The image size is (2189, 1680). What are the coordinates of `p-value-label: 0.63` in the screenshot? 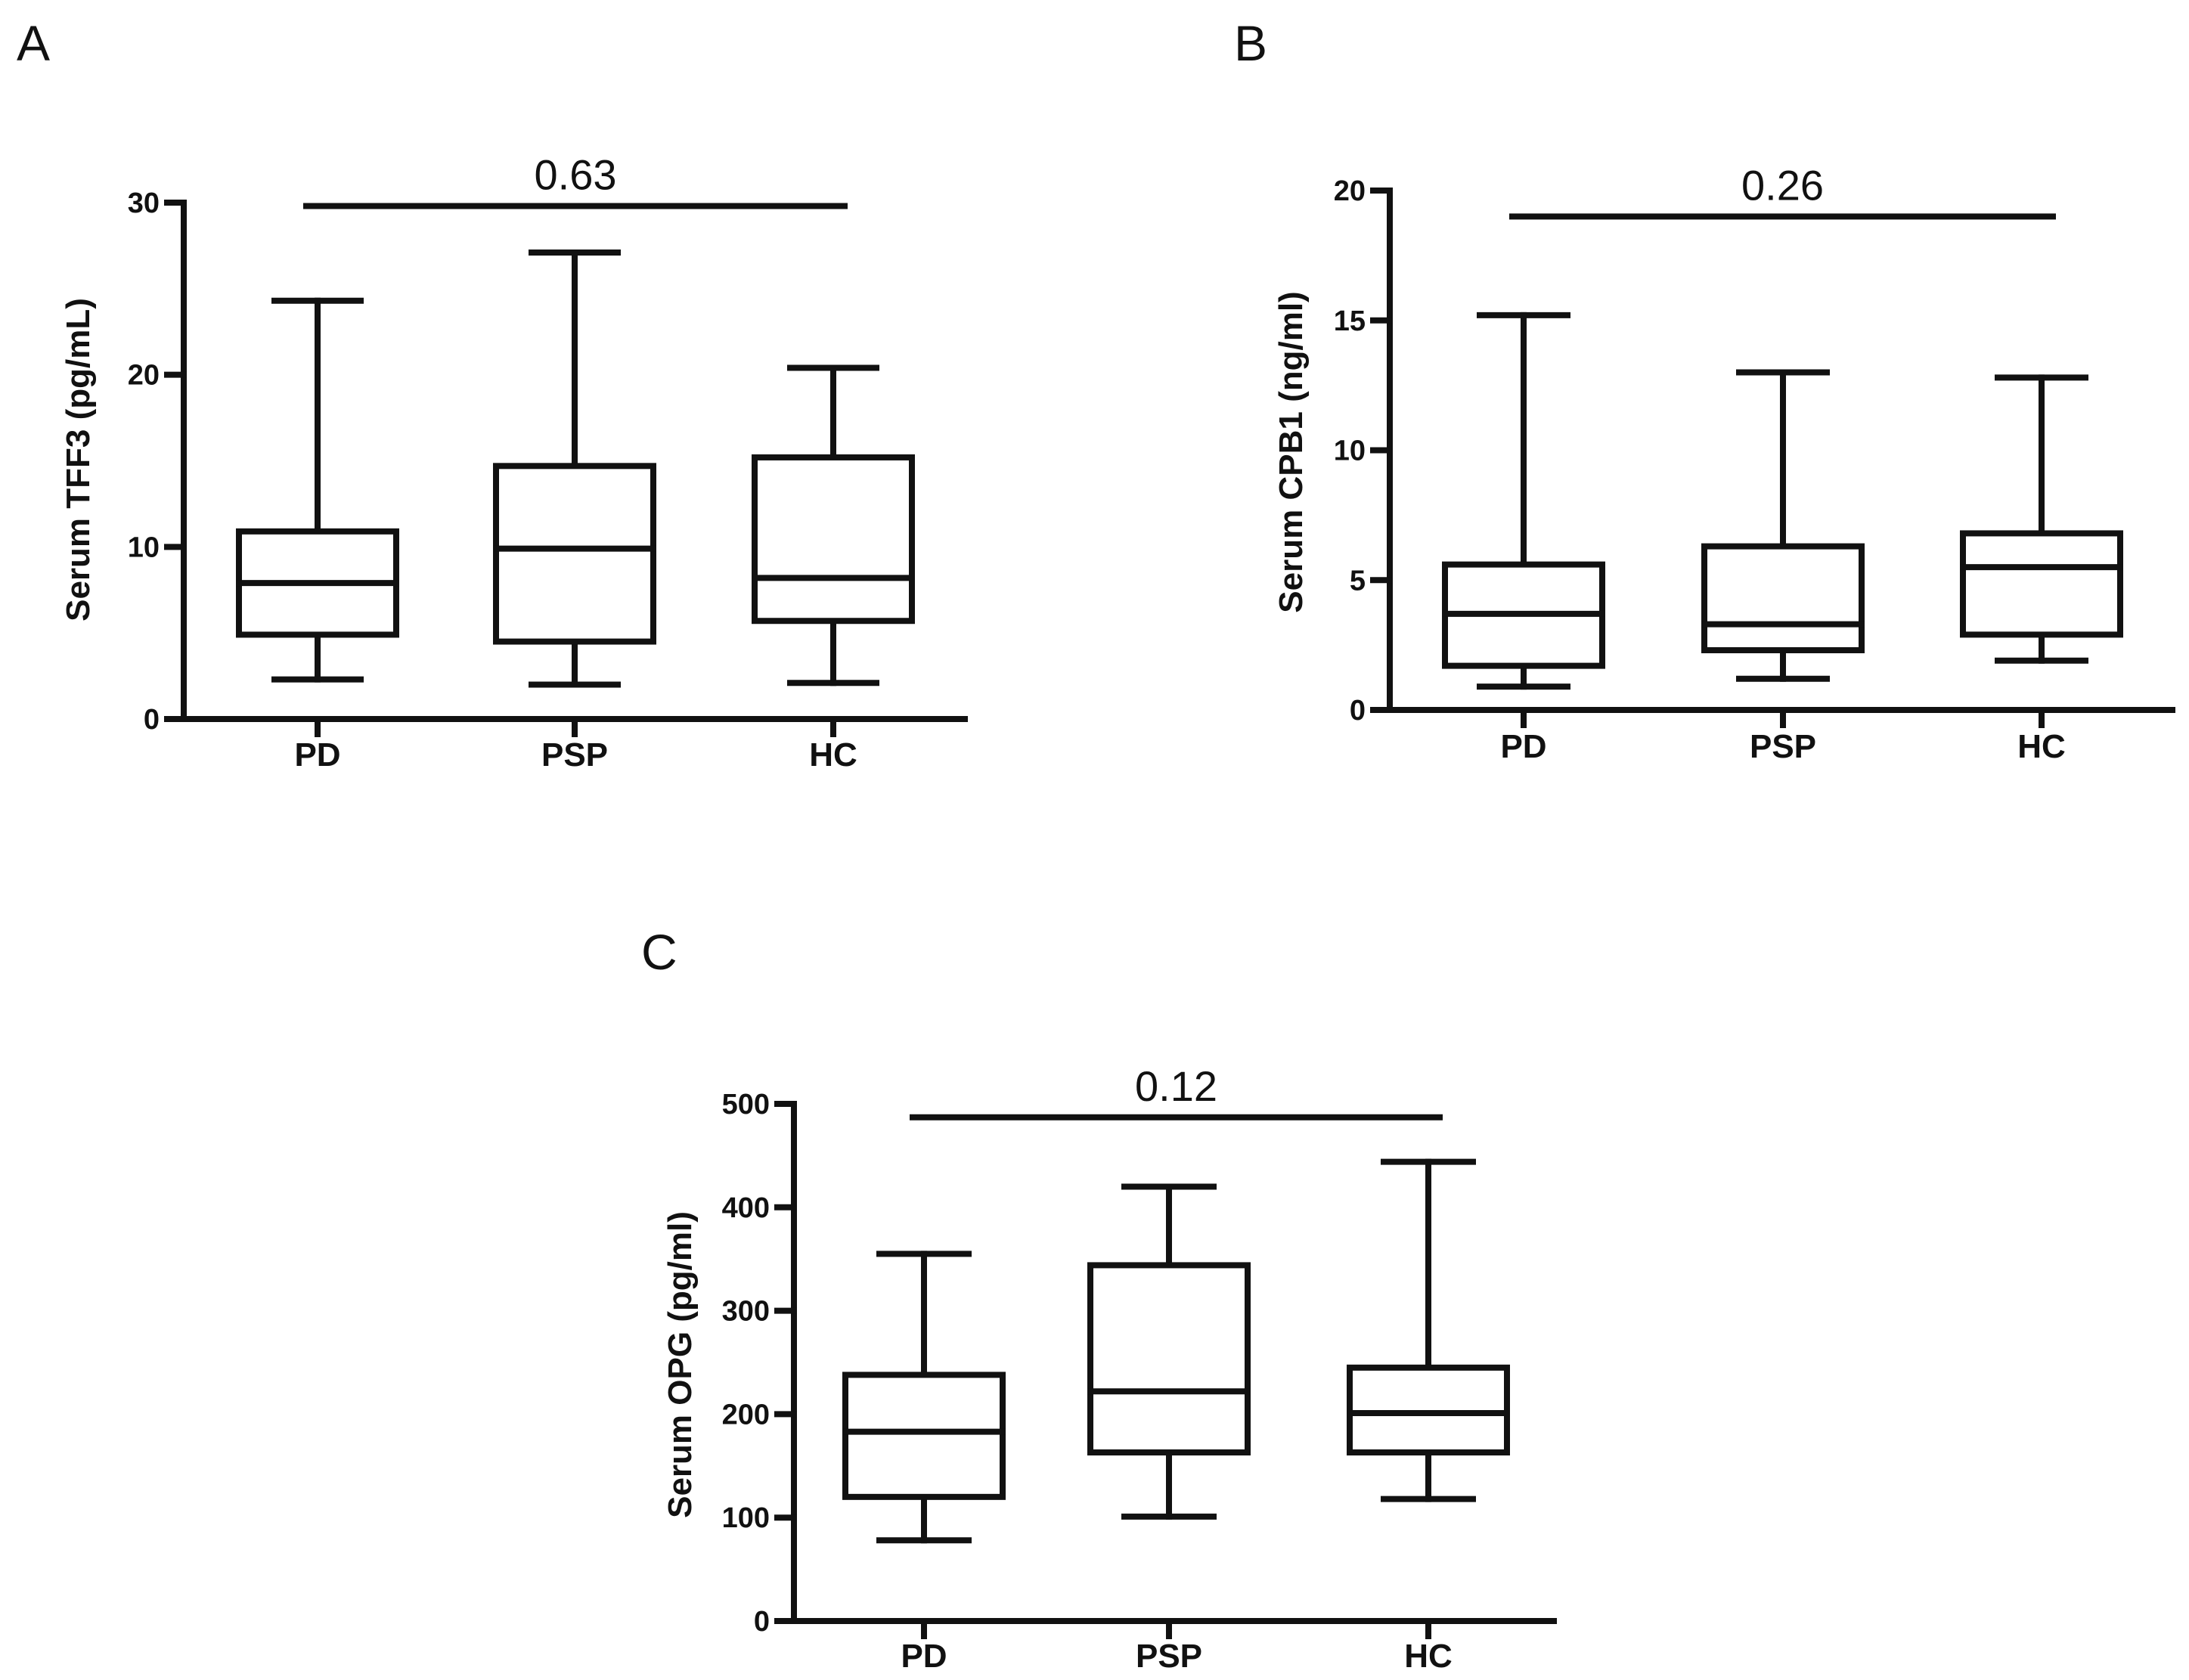 It's located at (576, 175).